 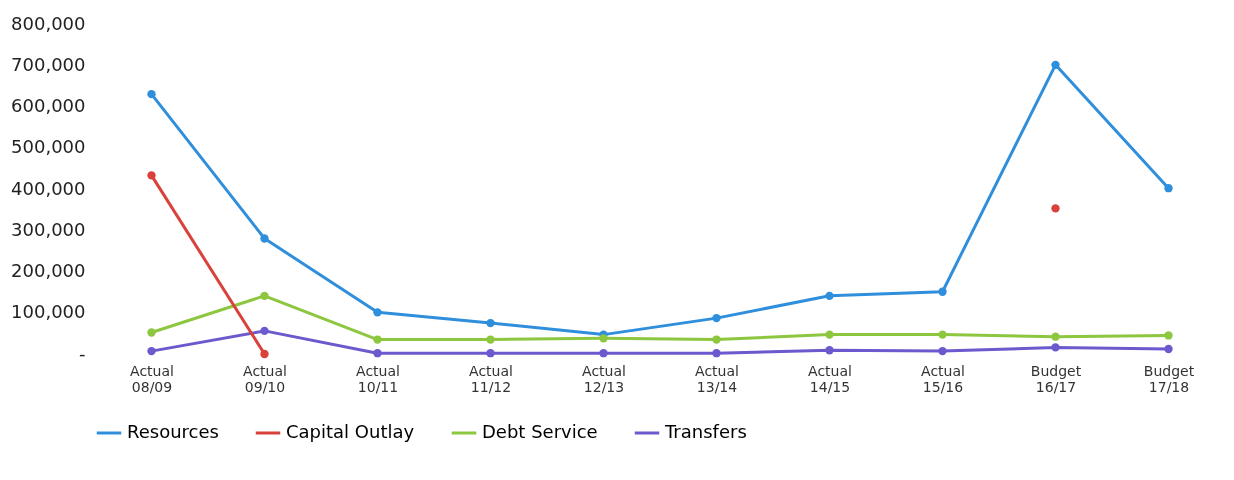 What do you see at coordinates (152, 378) in the screenshot?
I see `x-tick-label: Actual 08/09` at bounding box center [152, 378].